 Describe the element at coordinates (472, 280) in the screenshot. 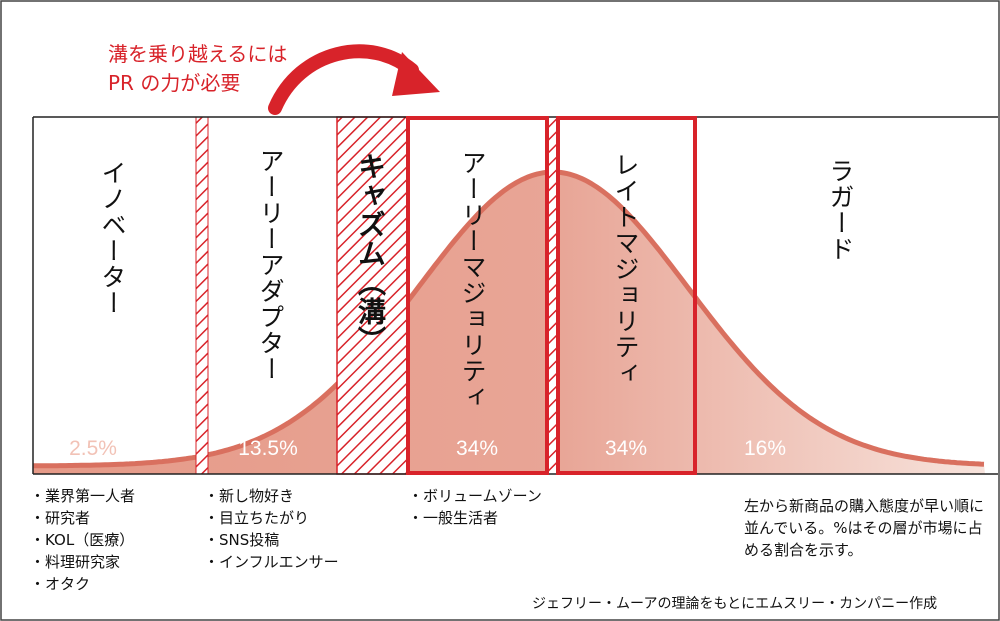

I see `segment-label-early-majority: アーリーマジョリティ` at that location.